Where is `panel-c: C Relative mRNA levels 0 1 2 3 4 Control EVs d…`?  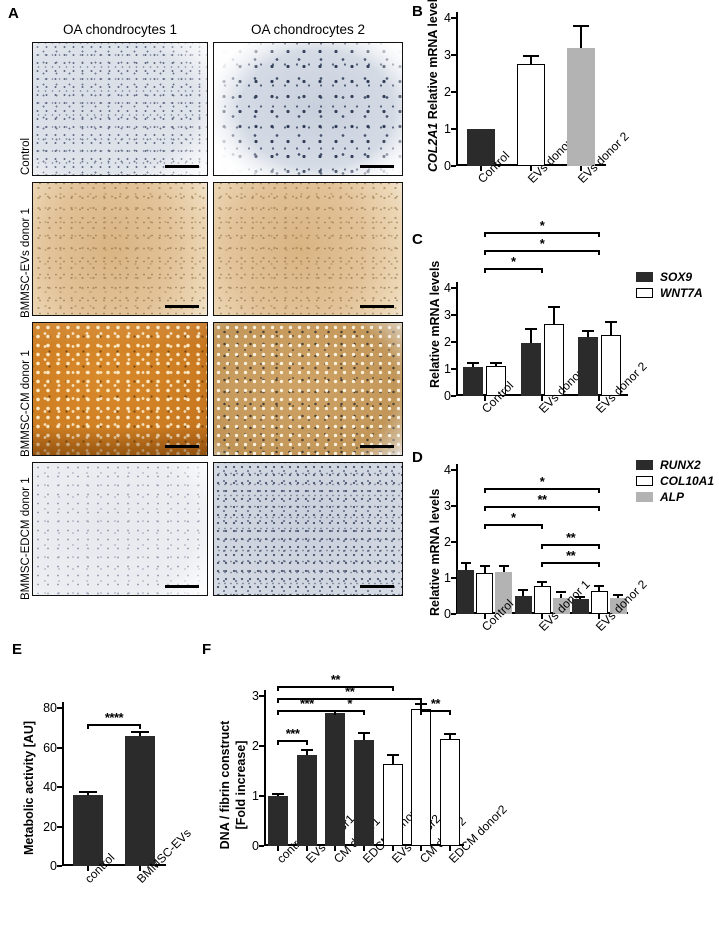 panel-c: C Relative mRNA levels 0 1 2 3 4 Control EVs d… is located at coordinates (563, 335).